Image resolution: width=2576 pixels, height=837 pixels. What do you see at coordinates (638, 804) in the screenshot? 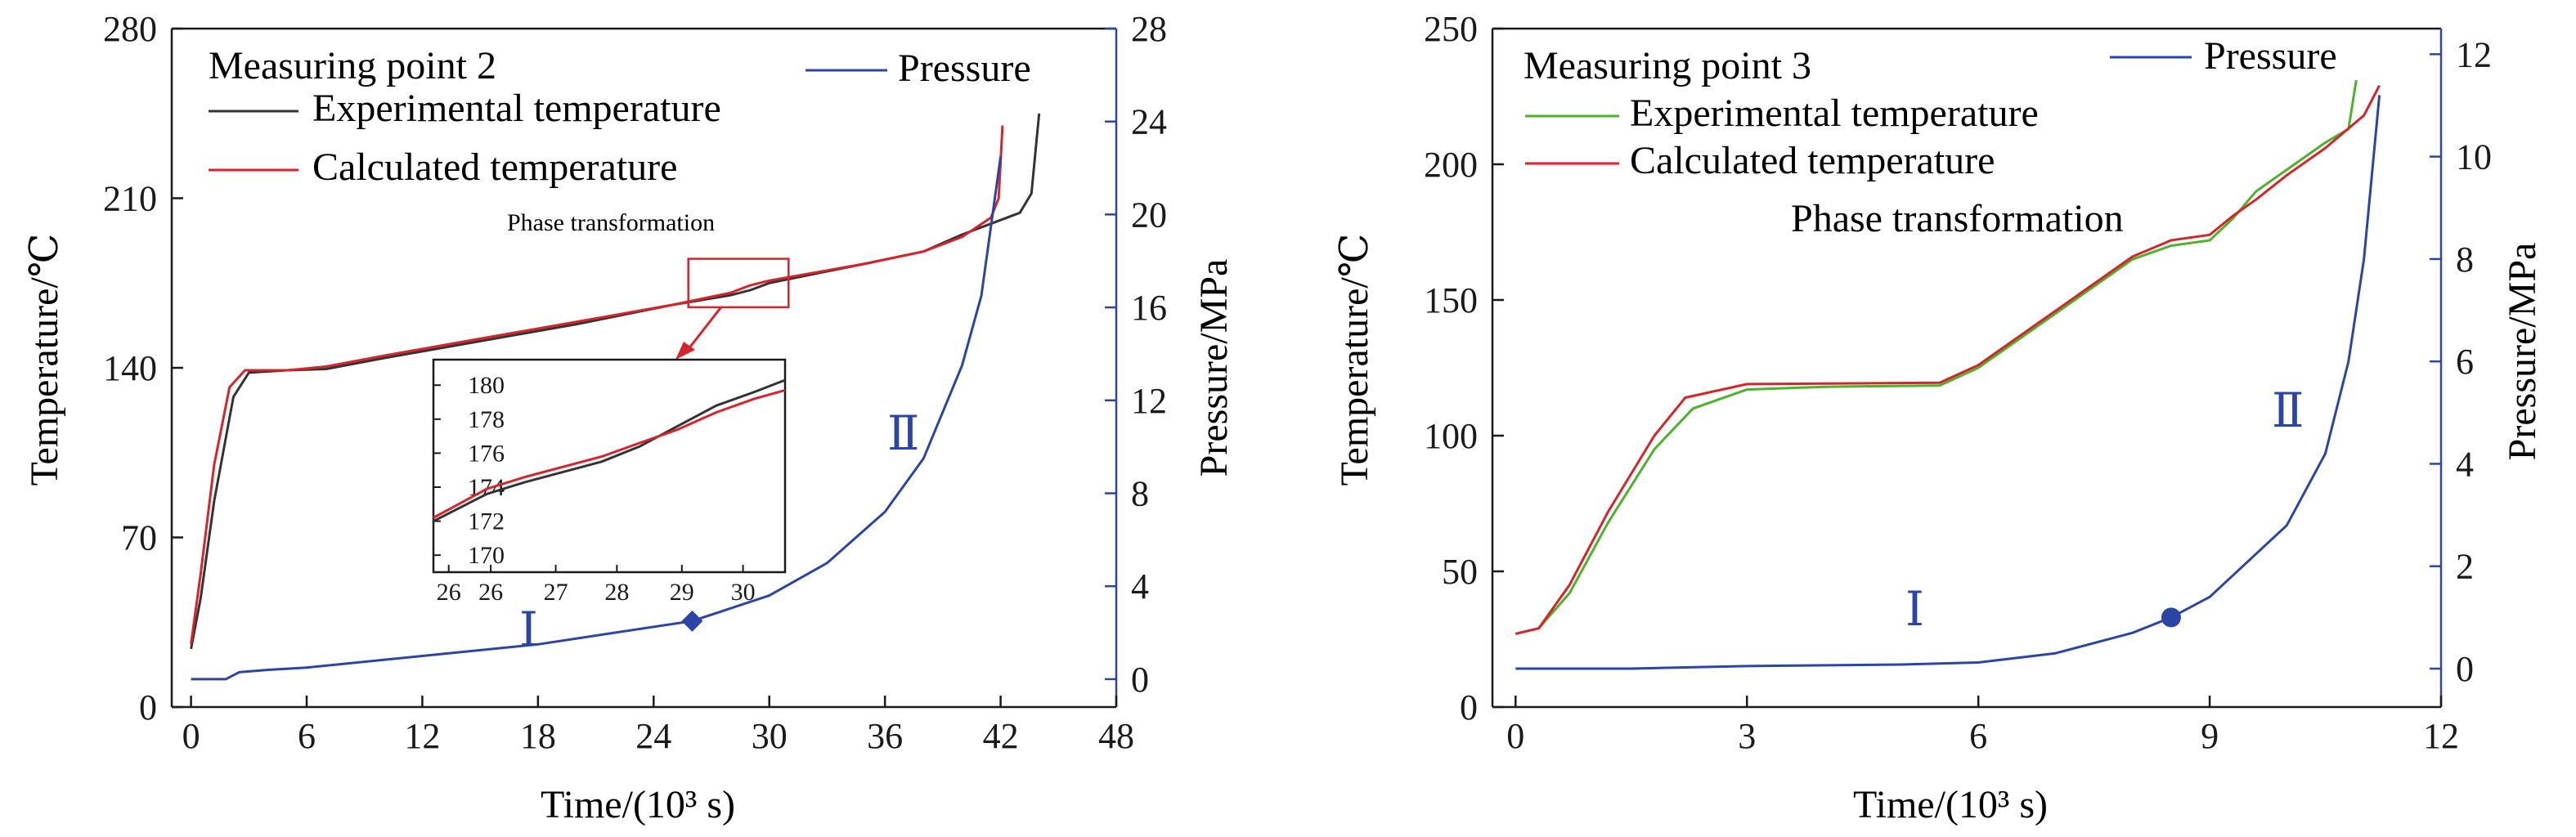
I see `x-axis-label-point-2: Time/(10³ s)` at bounding box center [638, 804].